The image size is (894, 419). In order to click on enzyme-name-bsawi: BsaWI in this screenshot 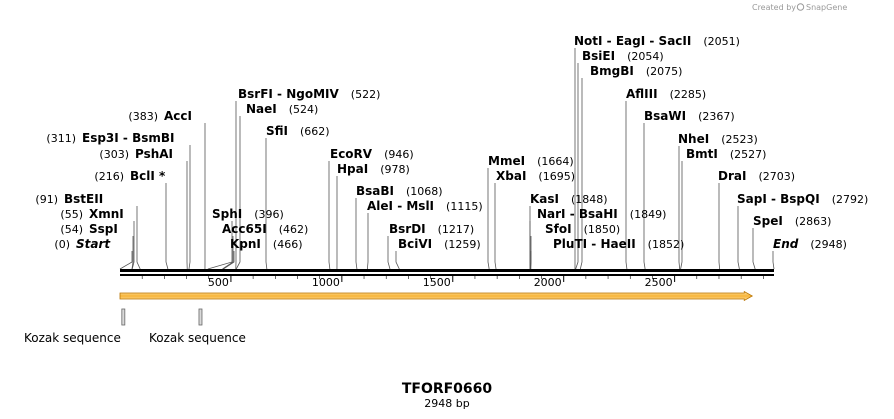, I will do `click(665, 116)`.